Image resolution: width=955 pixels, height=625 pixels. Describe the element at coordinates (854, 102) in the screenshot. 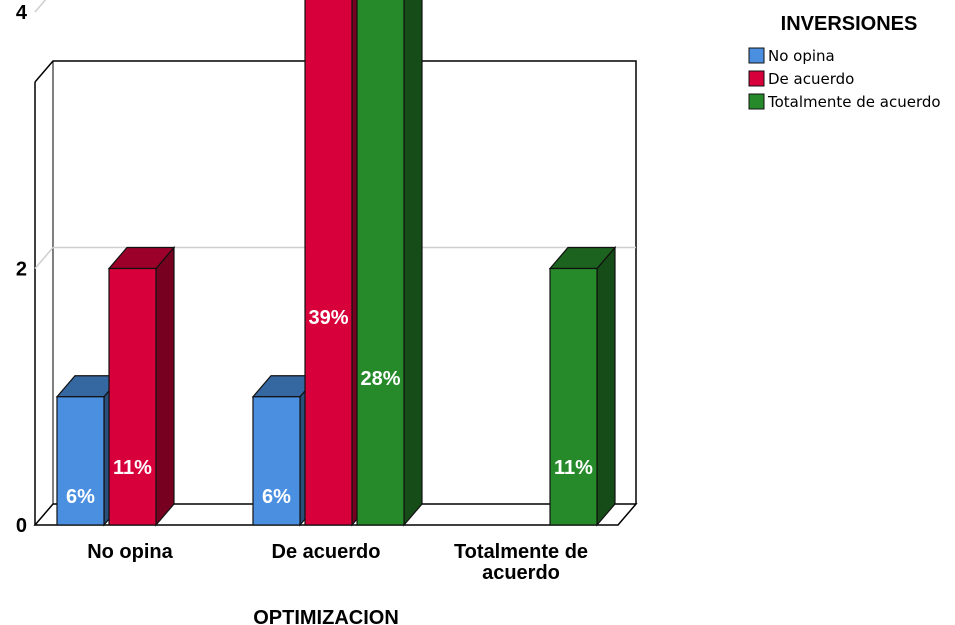

I see `legend-label: Totalmente de acuerdo` at that location.